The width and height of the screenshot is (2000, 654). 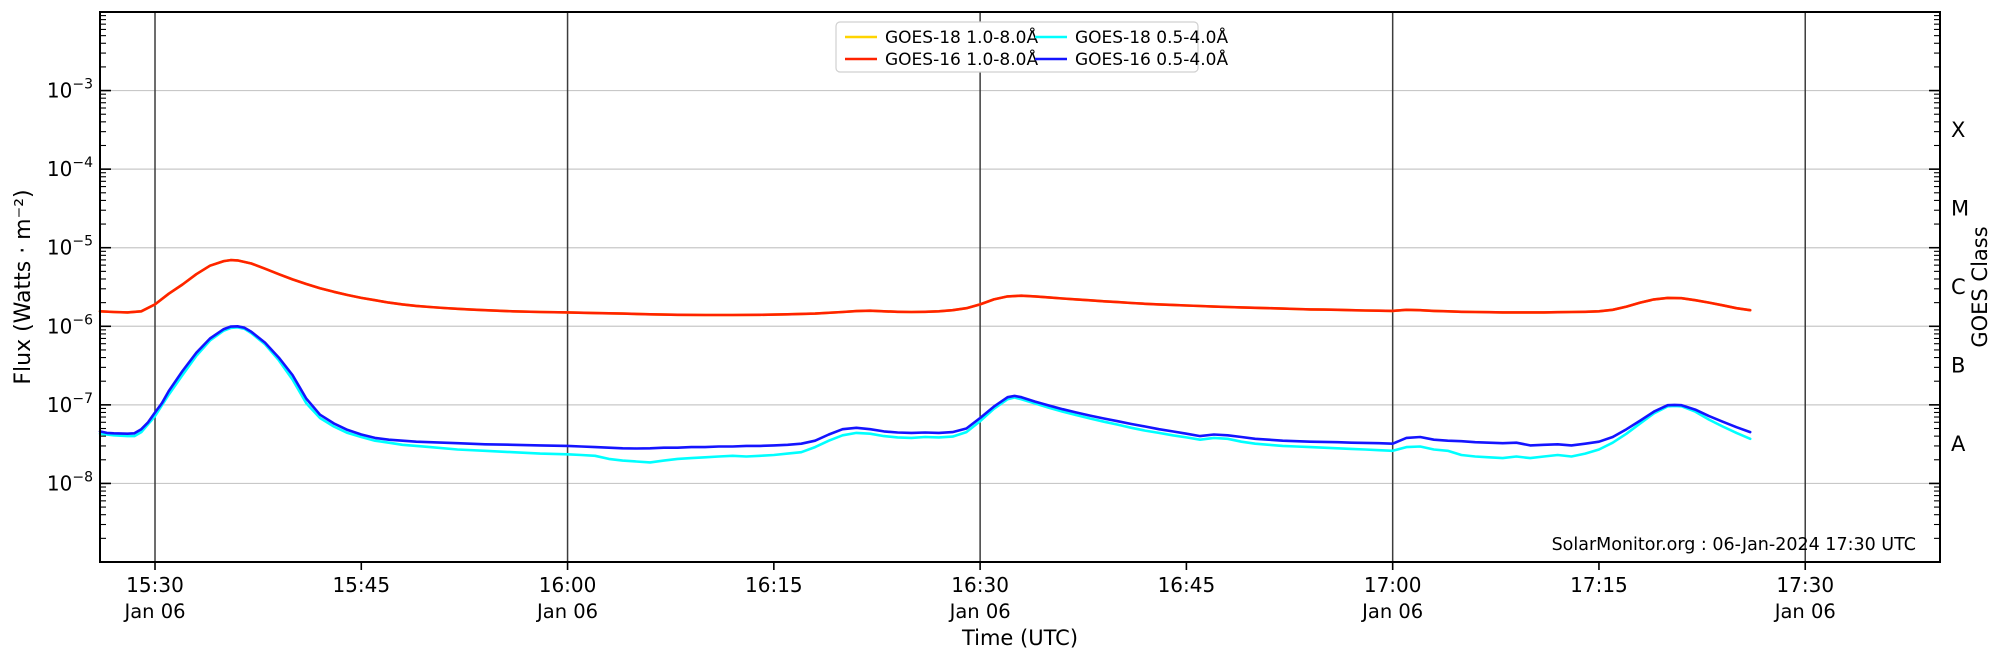 What do you see at coordinates (23, 286) in the screenshot?
I see `y-axis-label: Flux (Watts · m⁻²)` at bounding box center [23, 286].